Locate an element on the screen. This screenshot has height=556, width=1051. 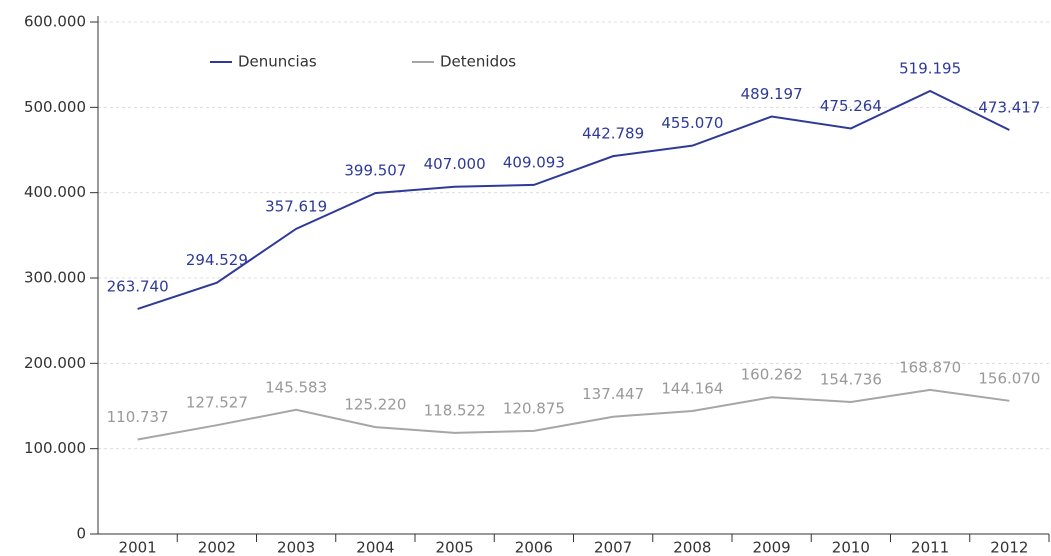
data-label: 442.789 is located at coordinates (613, 134).